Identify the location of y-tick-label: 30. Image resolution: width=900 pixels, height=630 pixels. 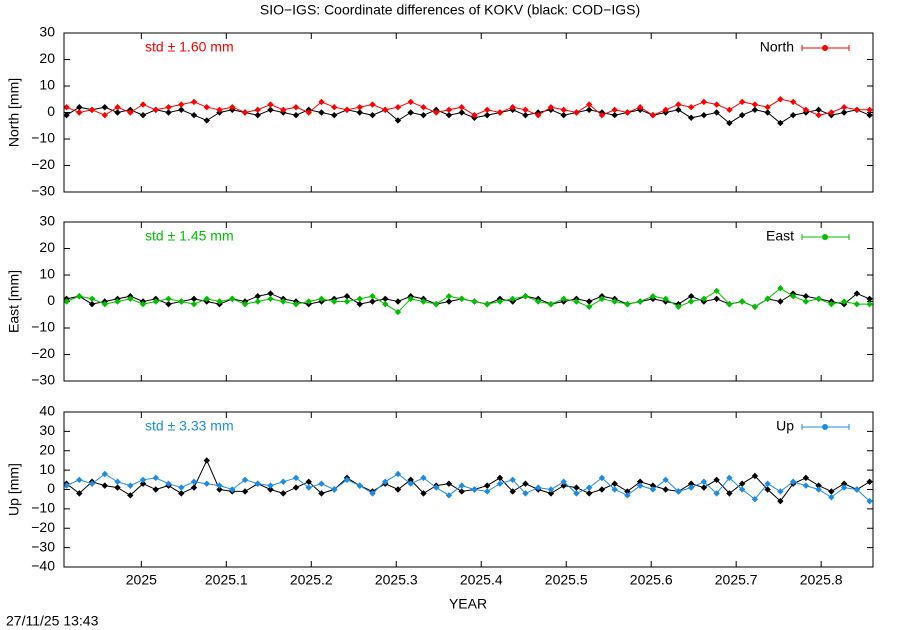
(47, 430).